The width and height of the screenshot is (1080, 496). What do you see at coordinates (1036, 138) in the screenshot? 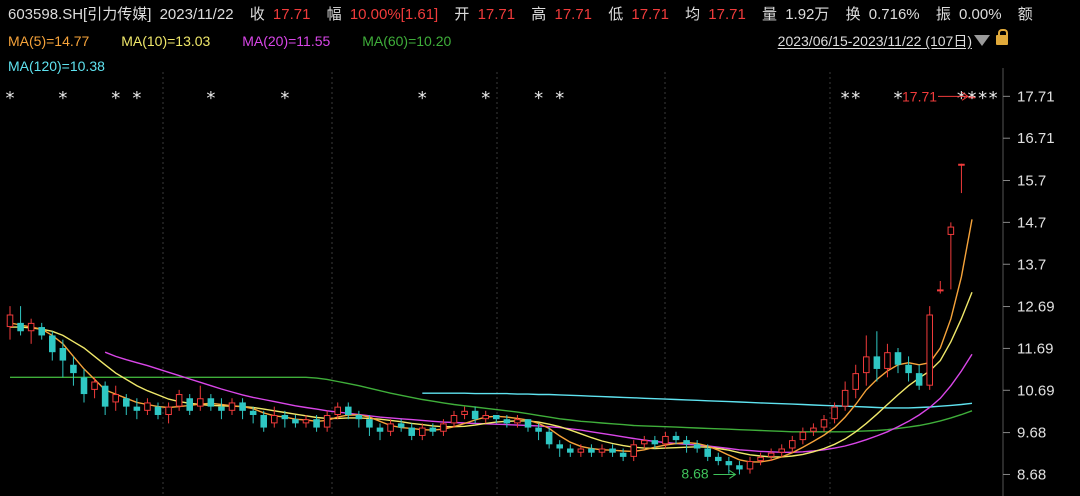
I see `y-tick-label-1: 16.71` at bounding box center [1036, 138].